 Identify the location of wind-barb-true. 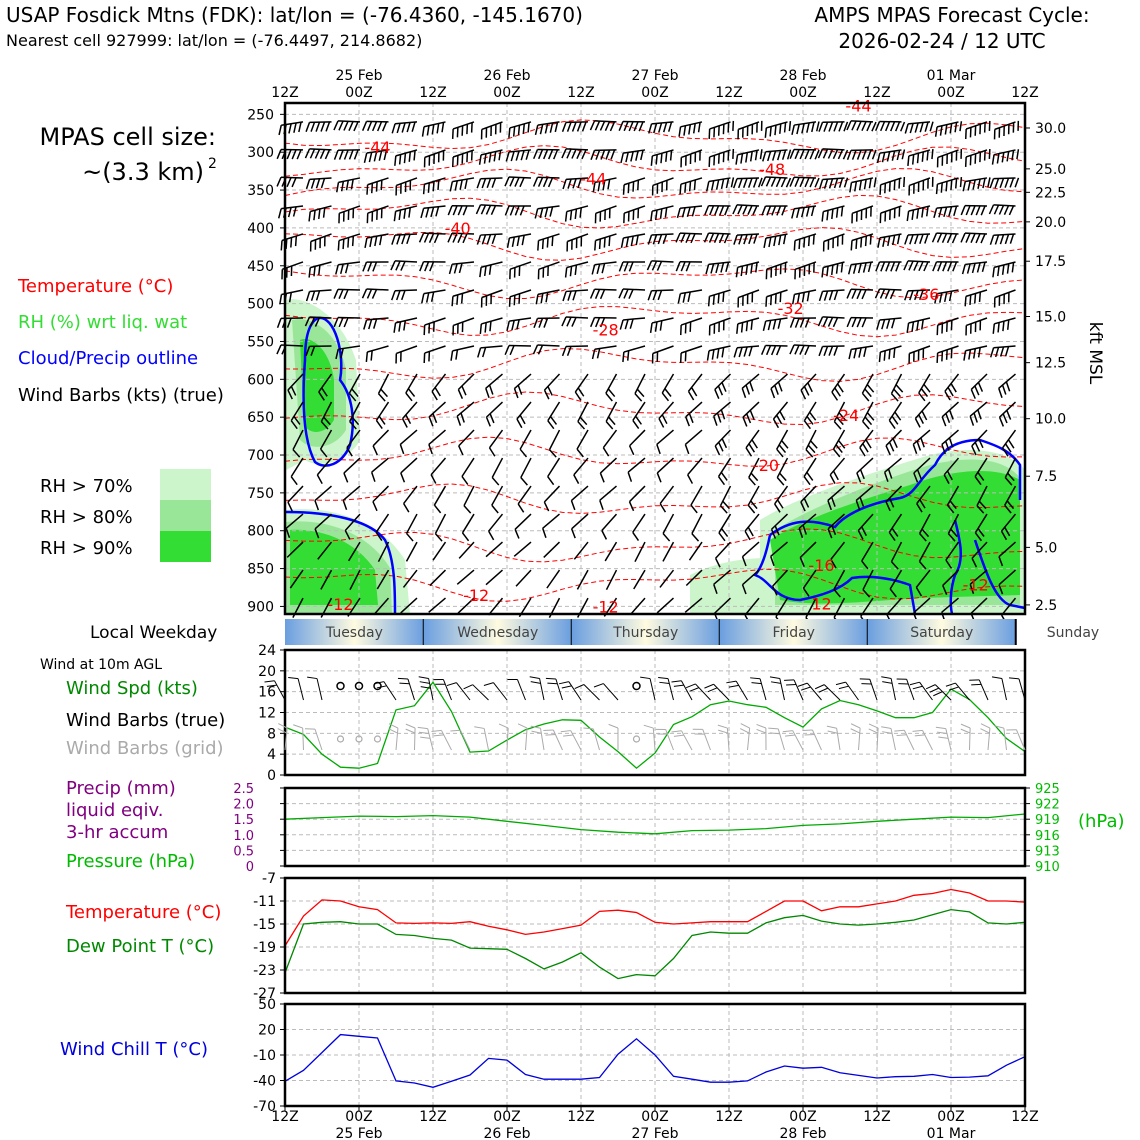
(458, 691).